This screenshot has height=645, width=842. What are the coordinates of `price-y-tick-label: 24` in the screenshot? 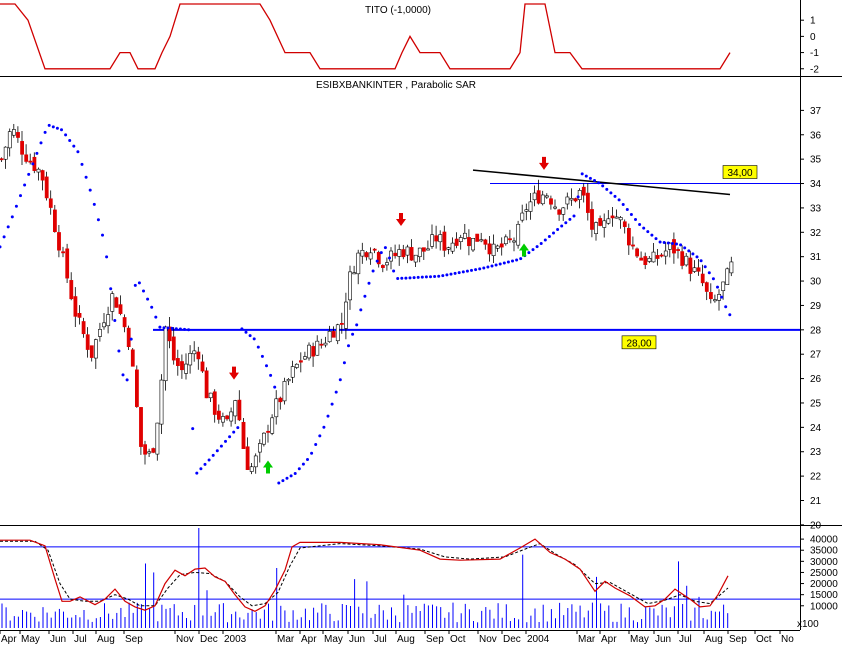 It's located at (816, 428).